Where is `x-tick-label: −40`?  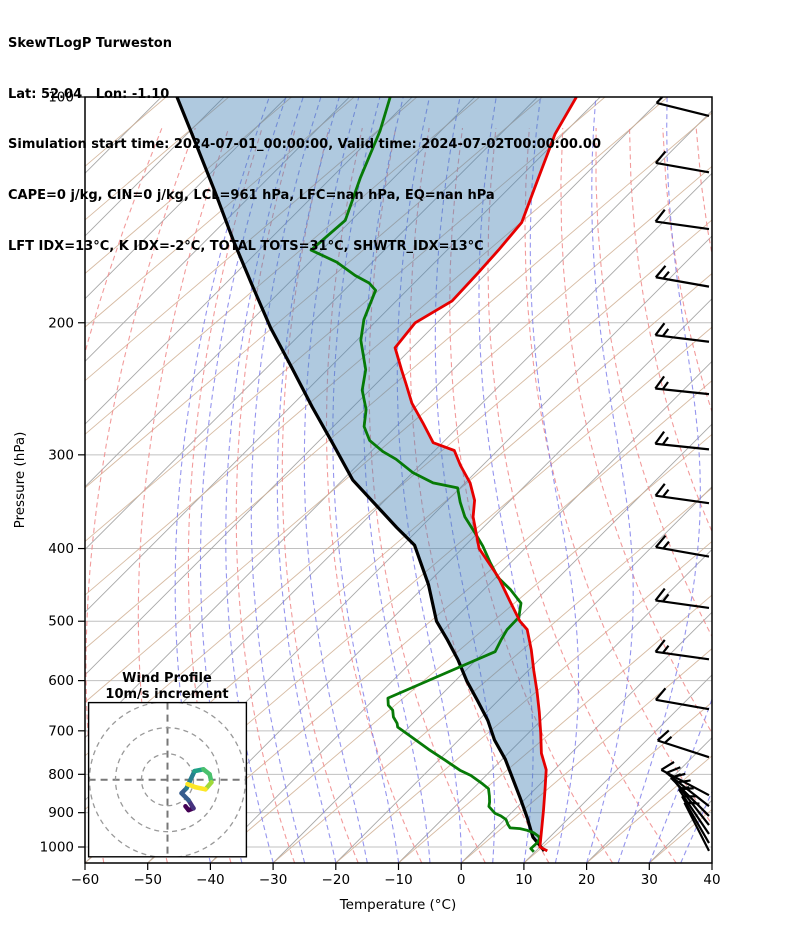 x-tick-label: −40 is located at coordinates (210, 880).